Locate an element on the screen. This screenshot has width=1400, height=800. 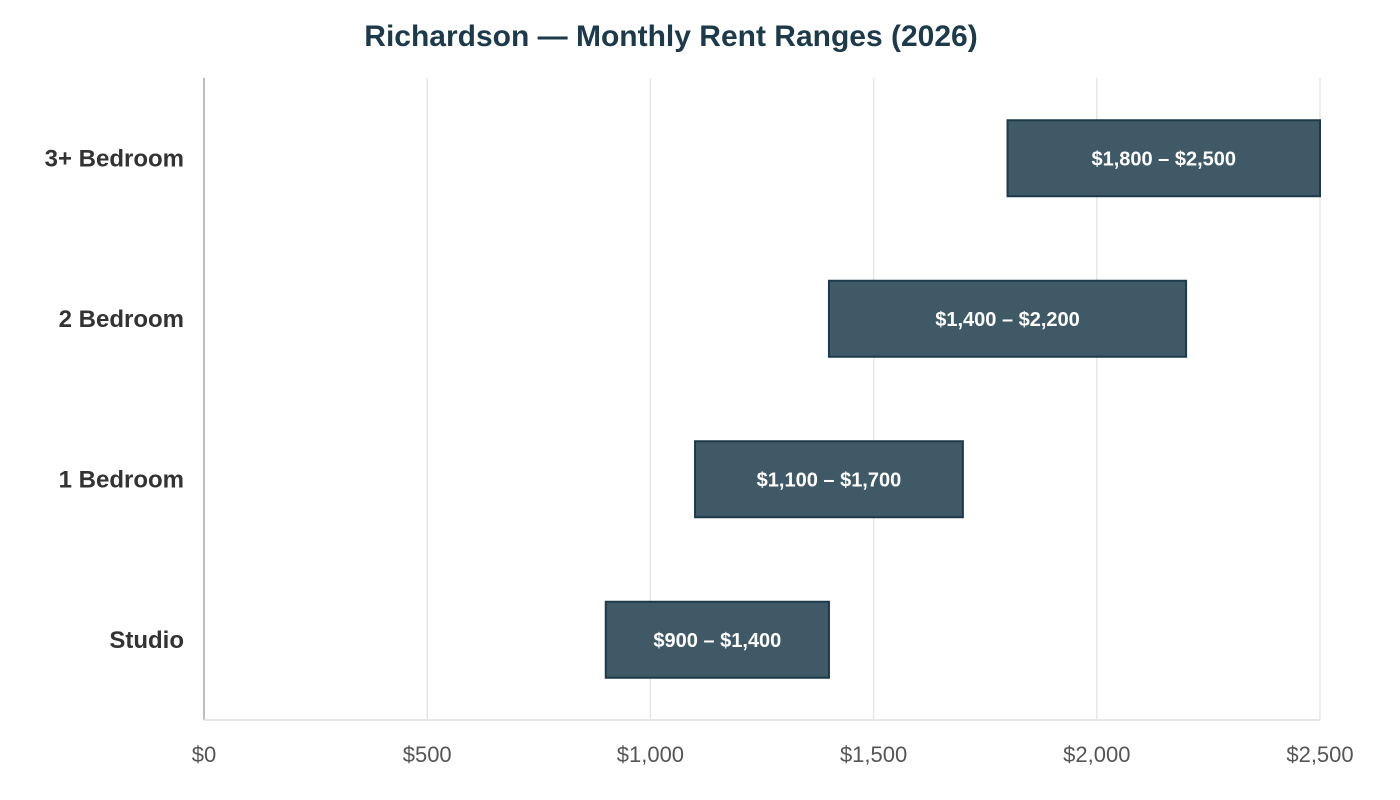
category-labels: Studio 1 Bedroom 2 Bedroom 3+ Bedroom is located at coordinates (114, 399).